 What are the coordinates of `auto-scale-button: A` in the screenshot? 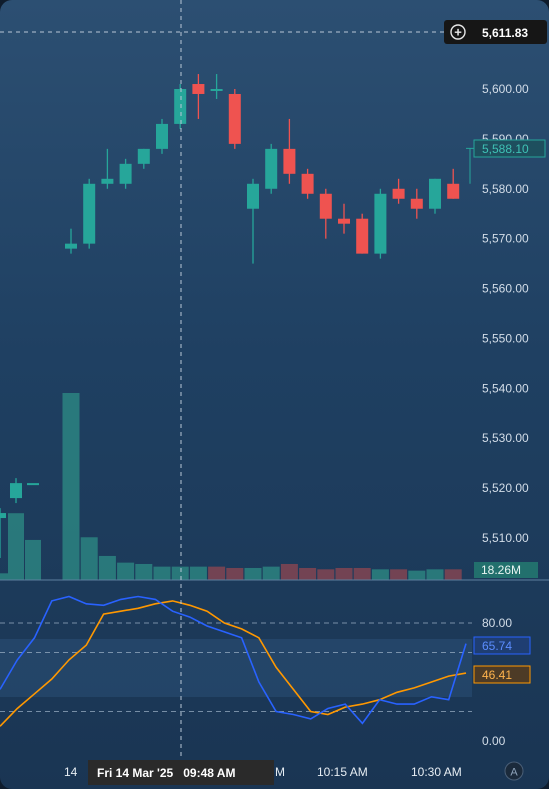 It's located at (514, 771).